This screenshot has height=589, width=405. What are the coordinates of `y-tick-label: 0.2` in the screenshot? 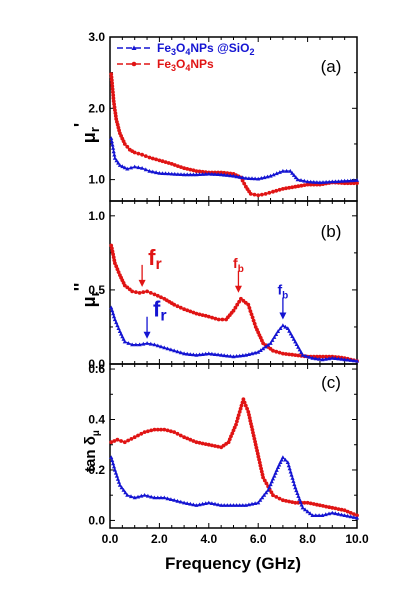 It's located at (96, 470).